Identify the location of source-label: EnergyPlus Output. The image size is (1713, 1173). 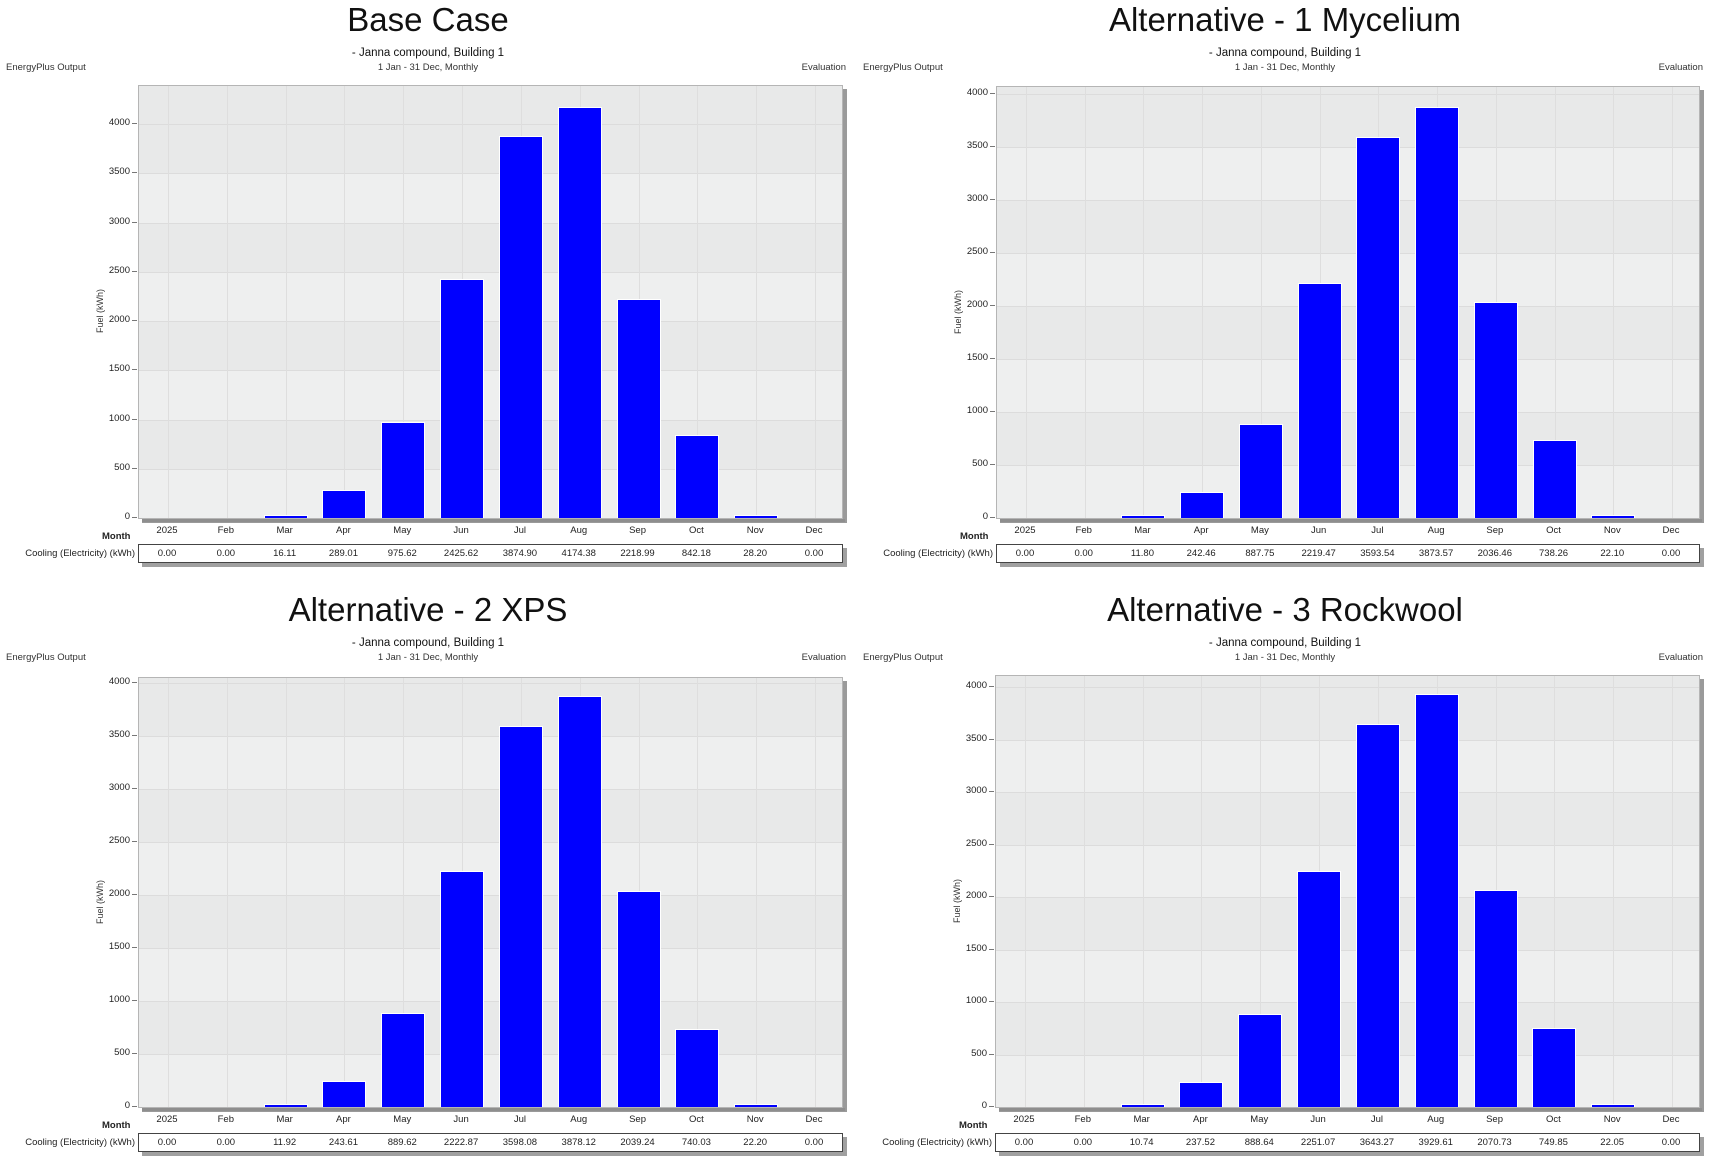
(46, 657).